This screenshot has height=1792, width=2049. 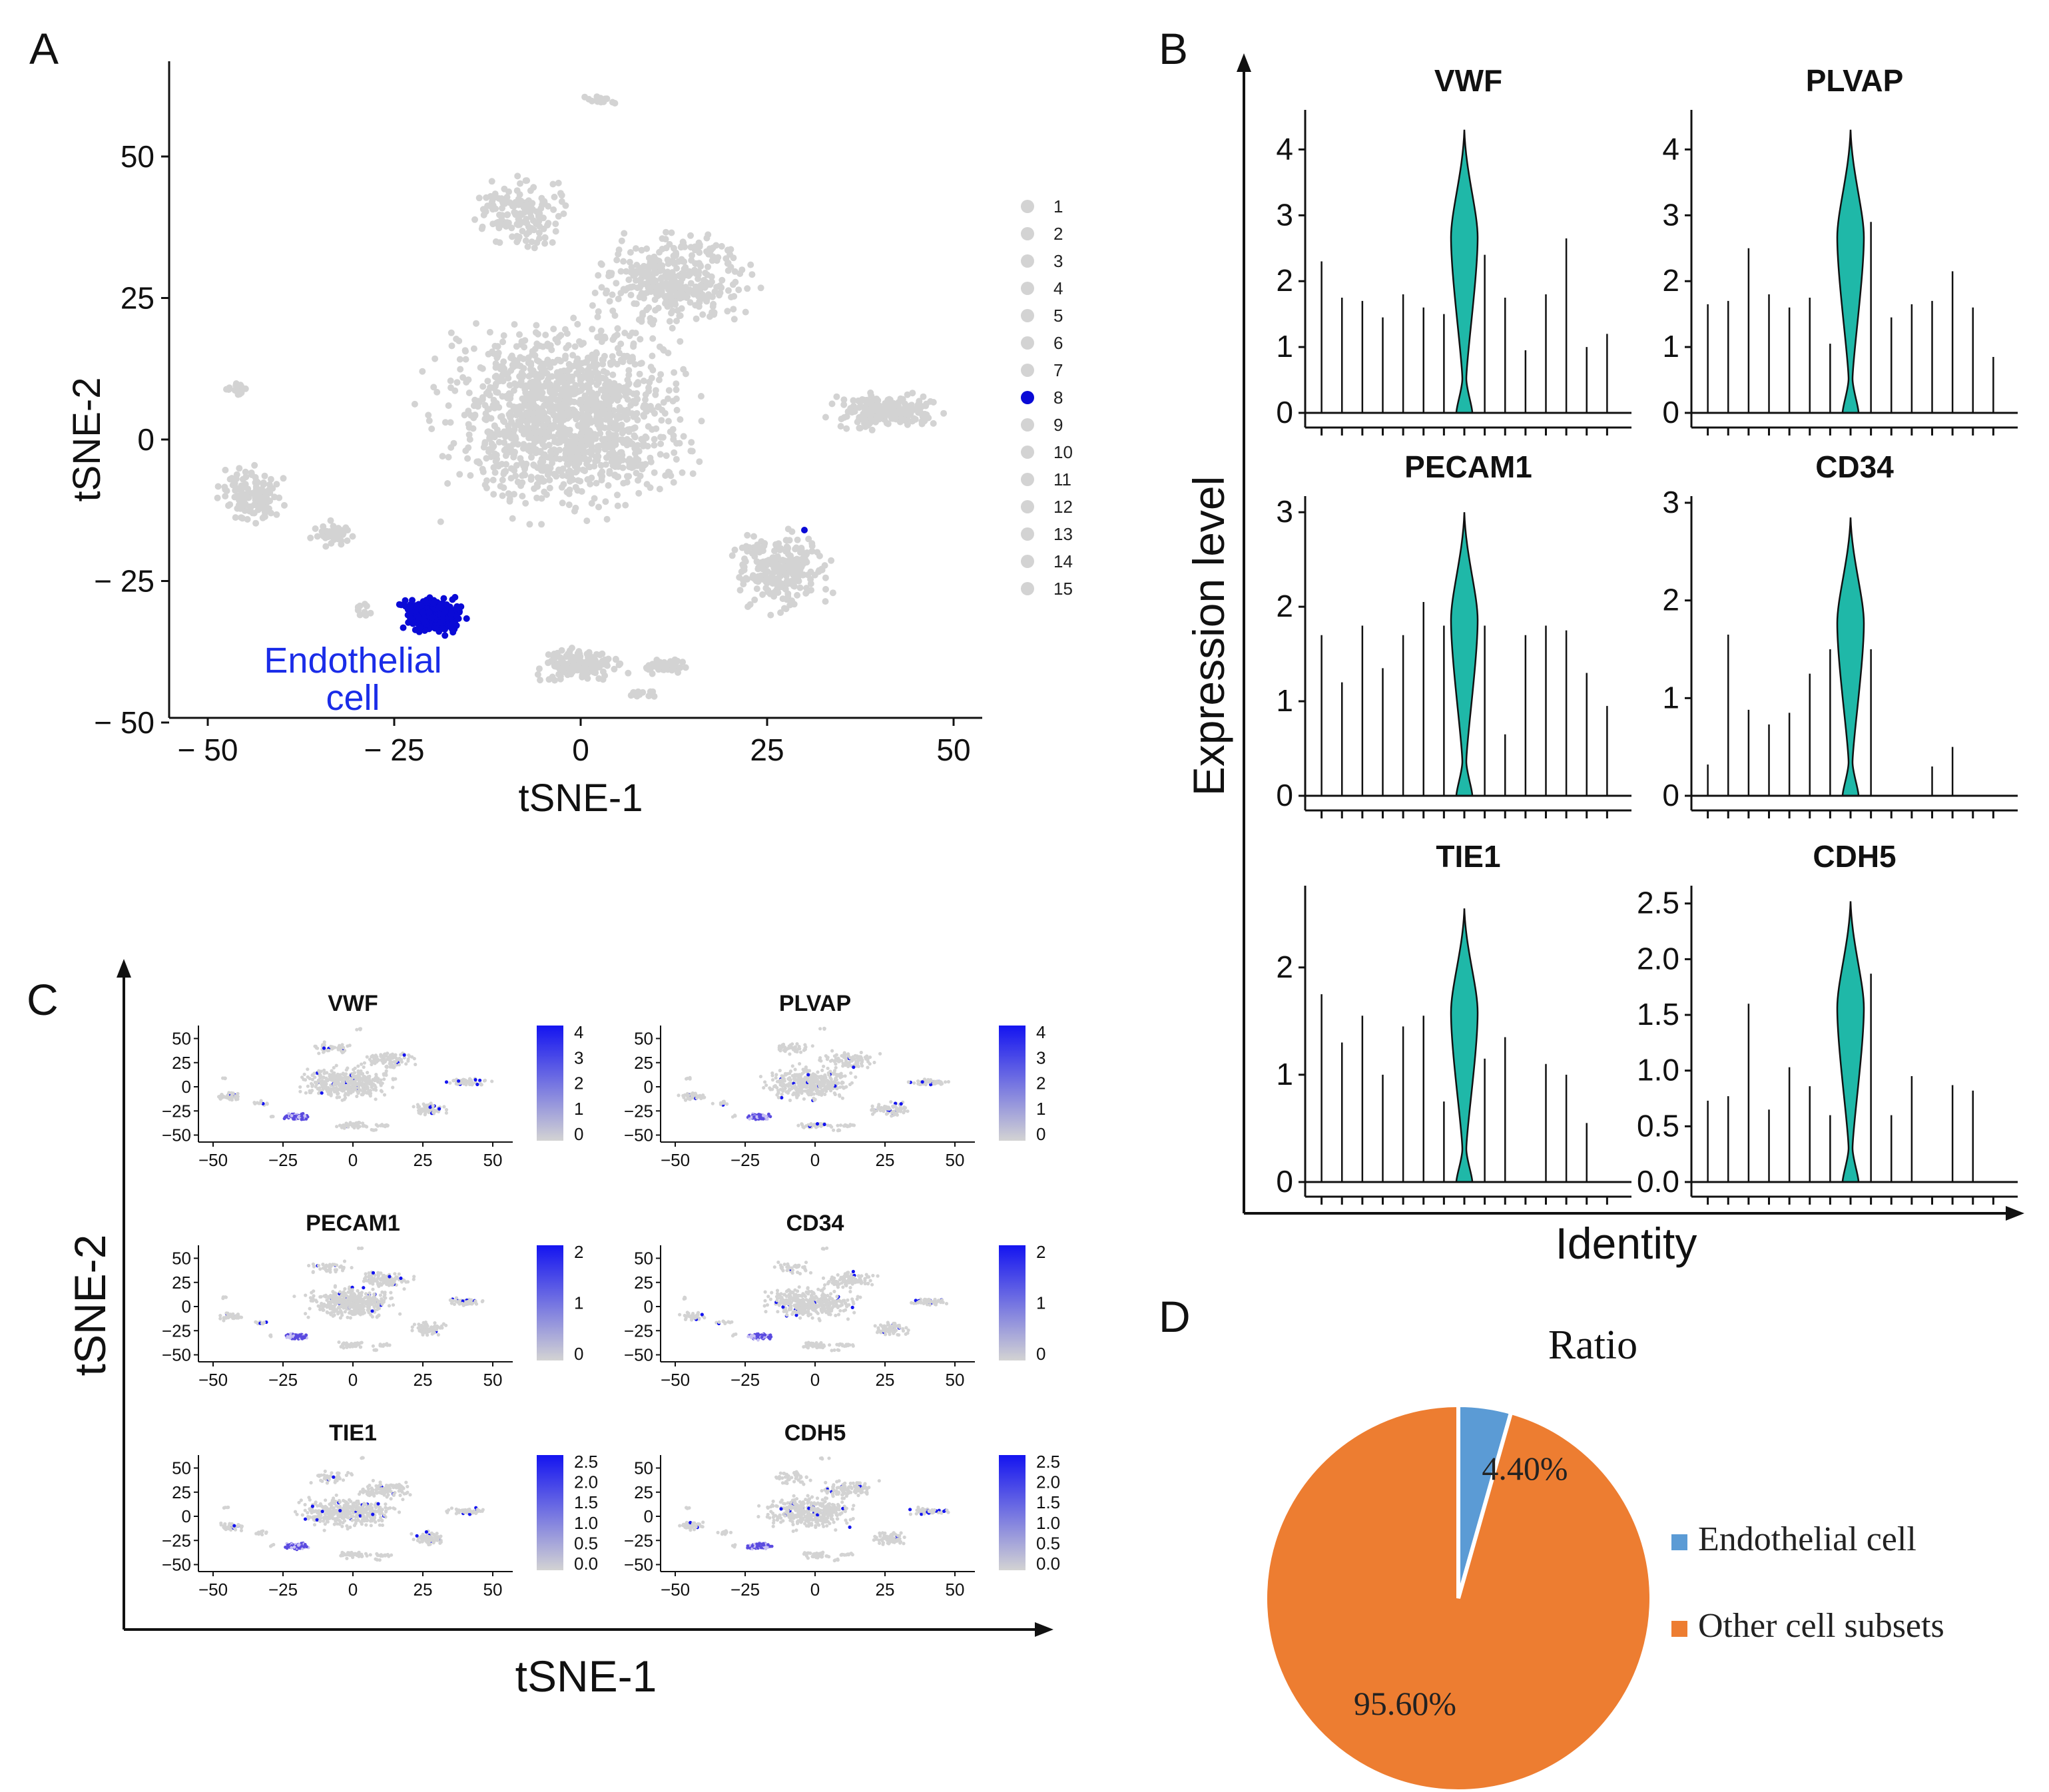 What do you see at coordinates (815, 1003) in the screenshot?
I see `feature-gene-title: PLVAP` at bounding box center [815, 1003].